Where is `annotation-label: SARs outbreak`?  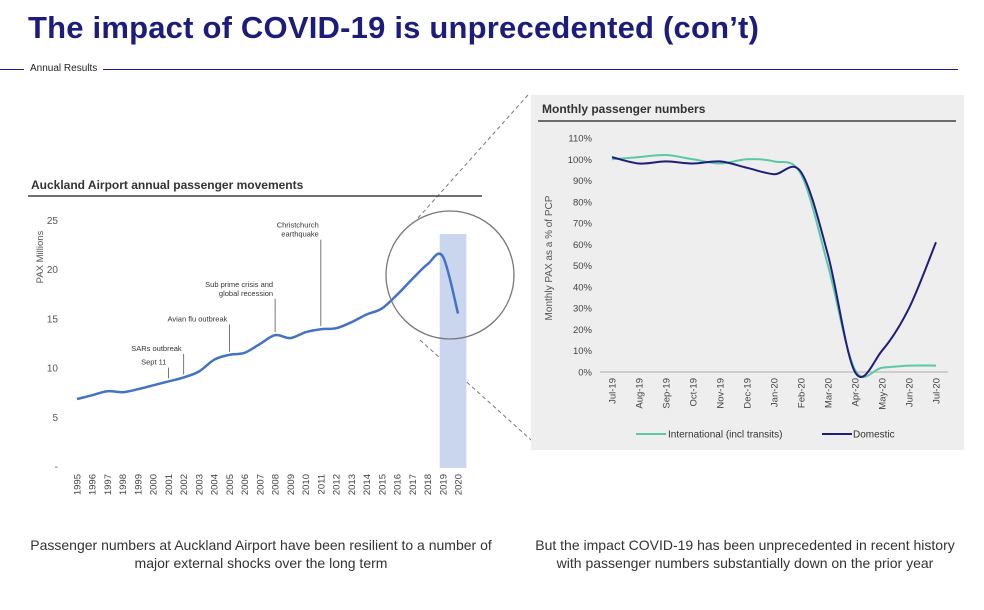
annotation-label: SARs outbreak is located at coordinates (156, 348).